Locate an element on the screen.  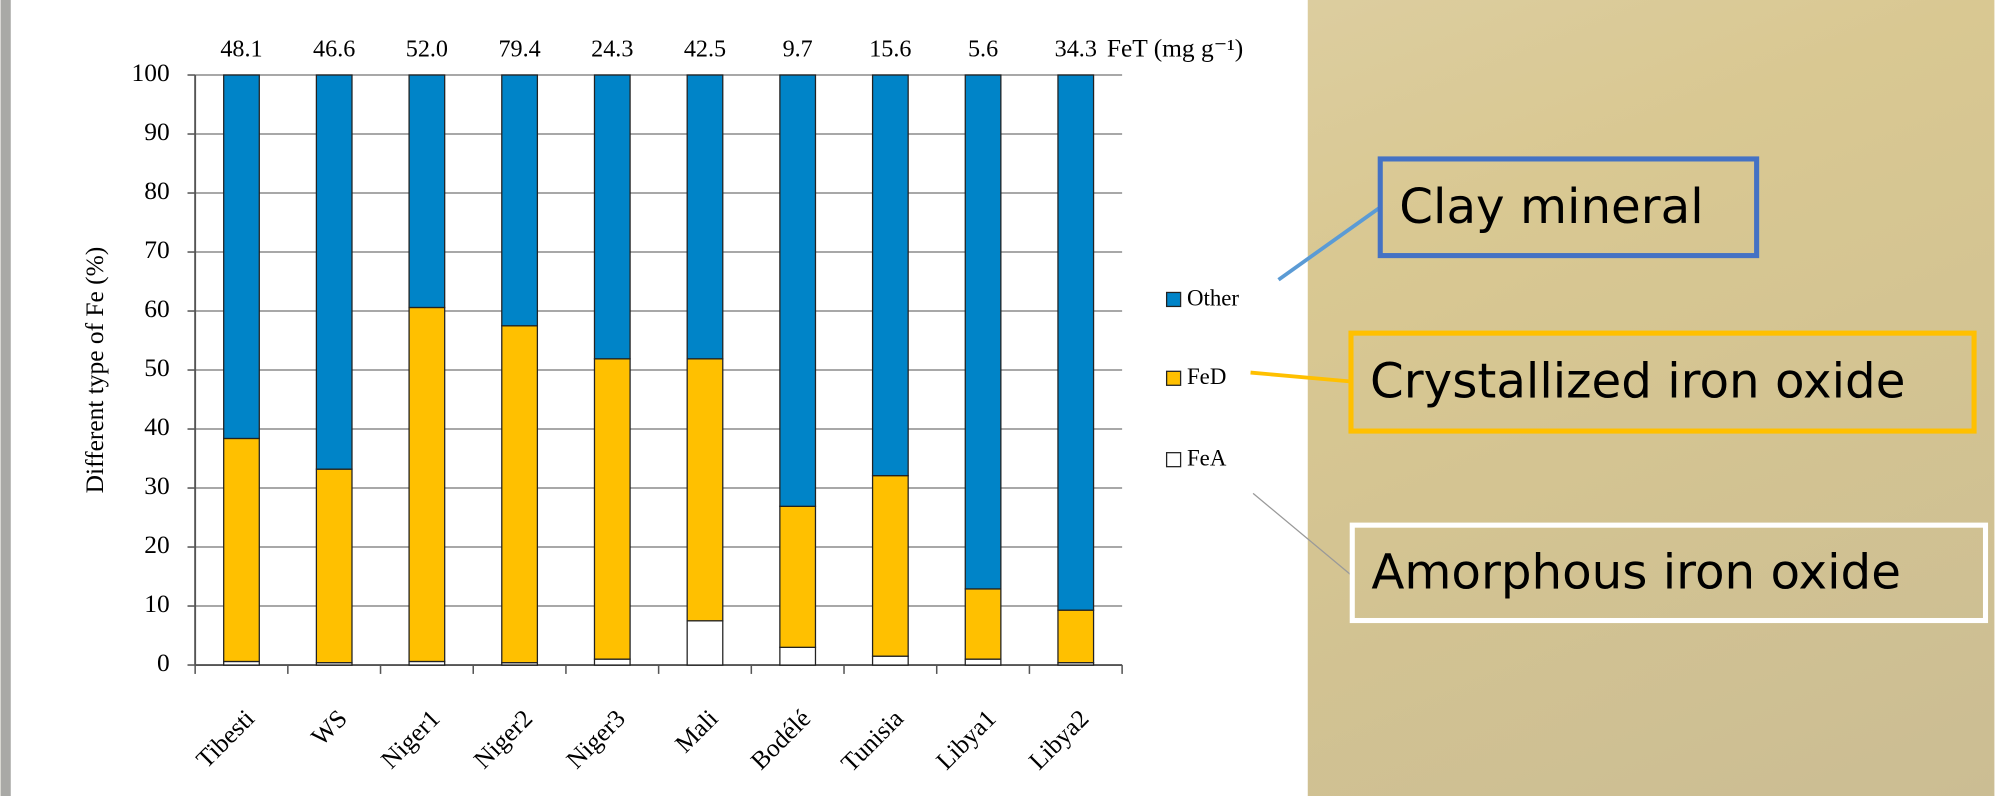
fet-label: 42.5 is located at coordinates (705, 48).